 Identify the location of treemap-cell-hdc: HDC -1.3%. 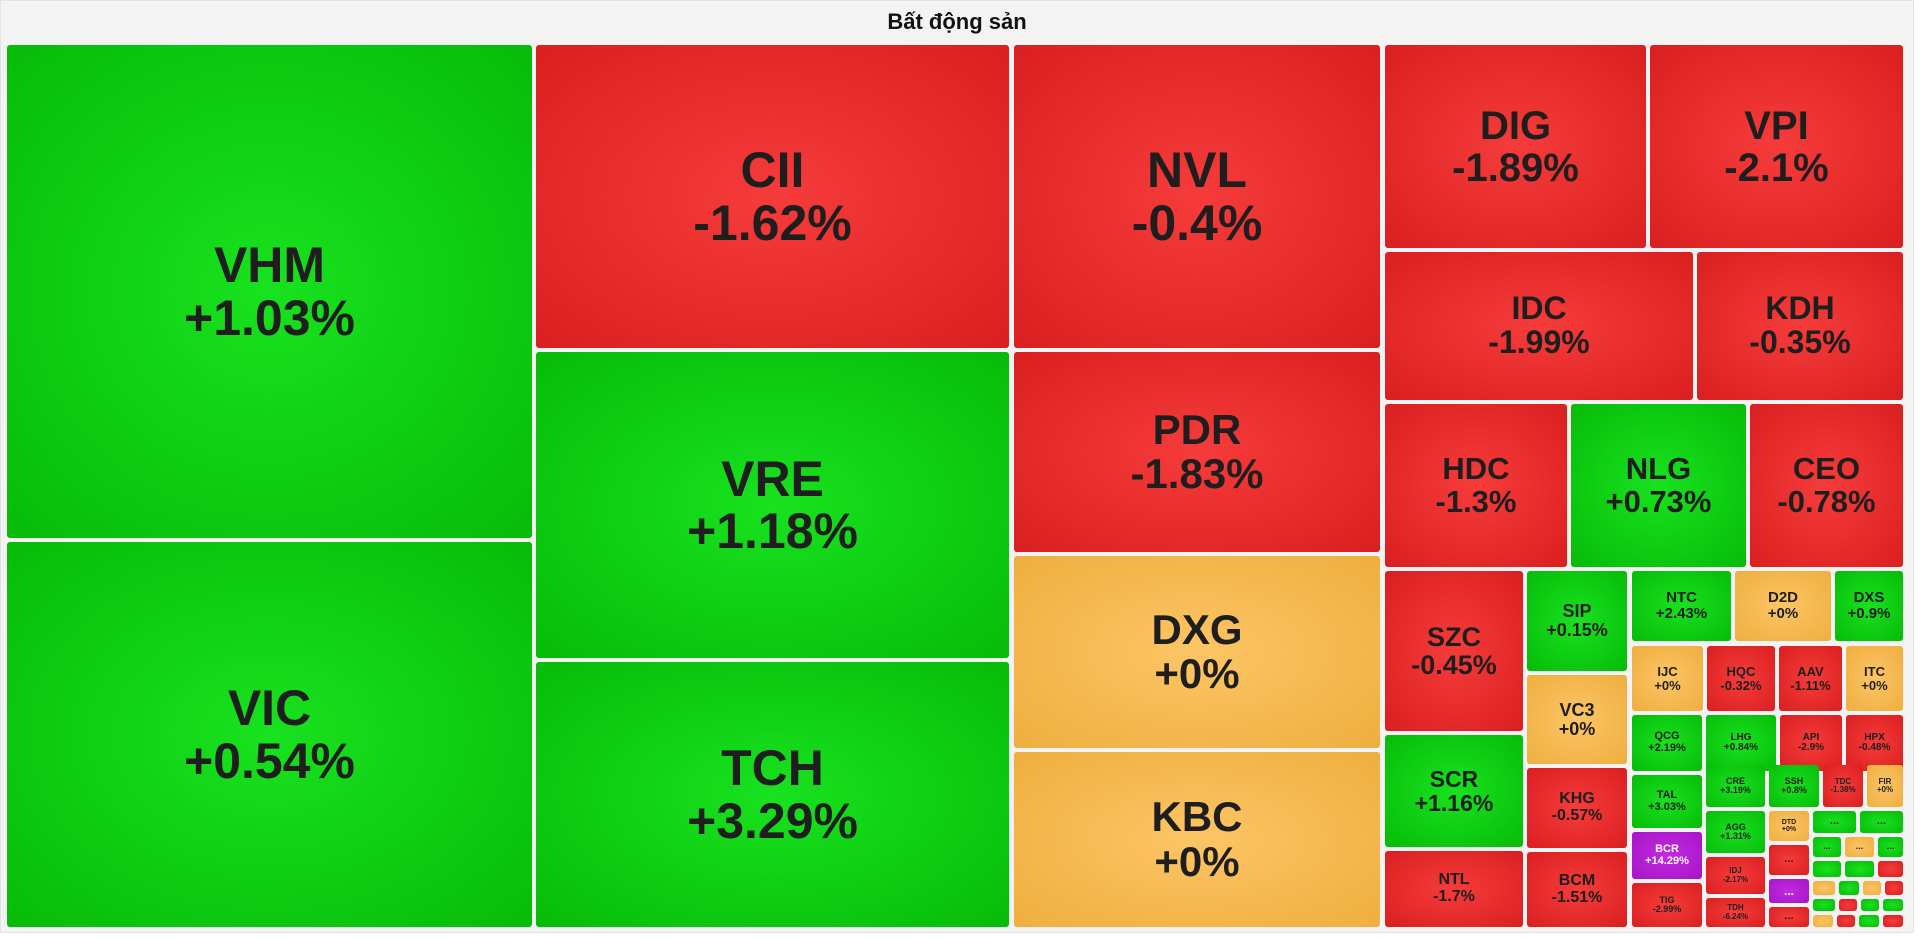
(1476, 485).